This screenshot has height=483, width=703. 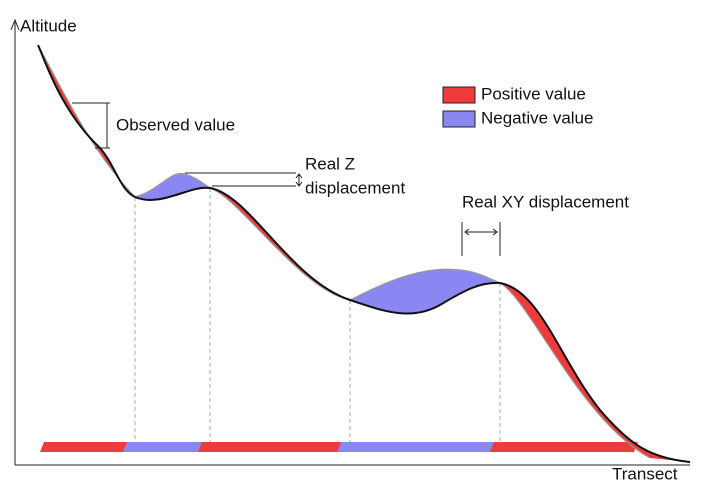 What do you see at coordinates (533, 93) in the screenshot?
I see `legend-label: Positive value` at bounding box center [533, 93].